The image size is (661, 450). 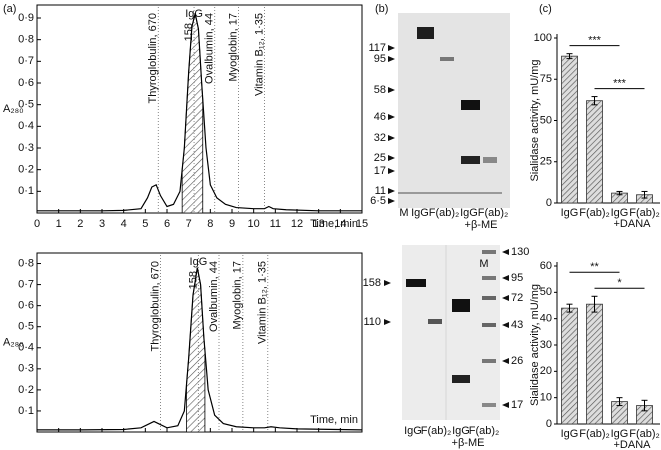 I want to click on x-tick-label: 3, so click(x=102, y=224).